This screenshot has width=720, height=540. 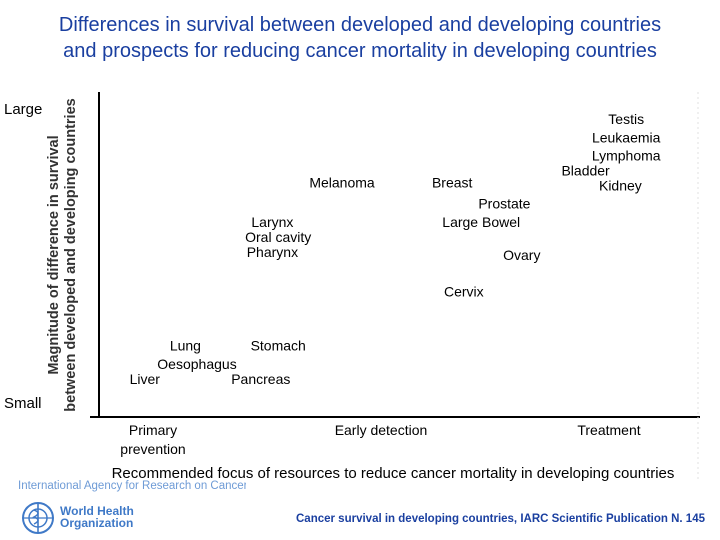 What do you see at coordinates (97, 511) in the screenshot?
I see `who-line-1: World Health` at bounding box center [97, 511].